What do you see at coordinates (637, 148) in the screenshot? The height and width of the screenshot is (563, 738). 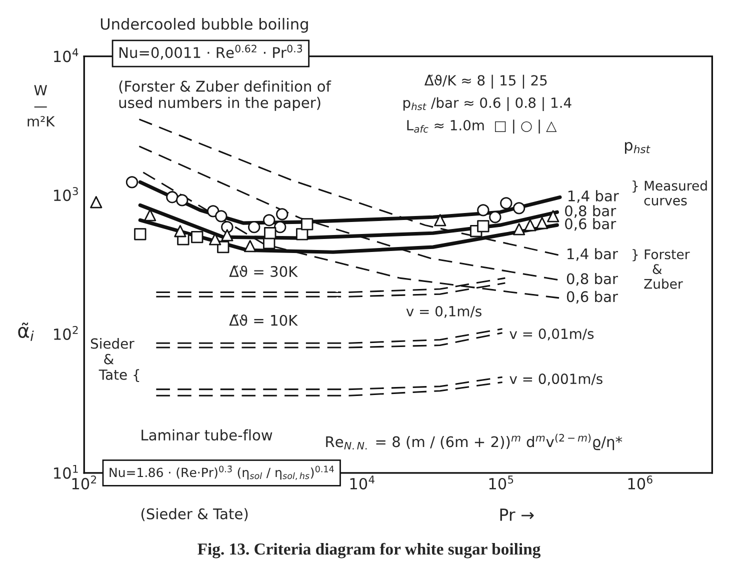 I see `annotation: p$_{hst}$` at bounding box center [637, 148].